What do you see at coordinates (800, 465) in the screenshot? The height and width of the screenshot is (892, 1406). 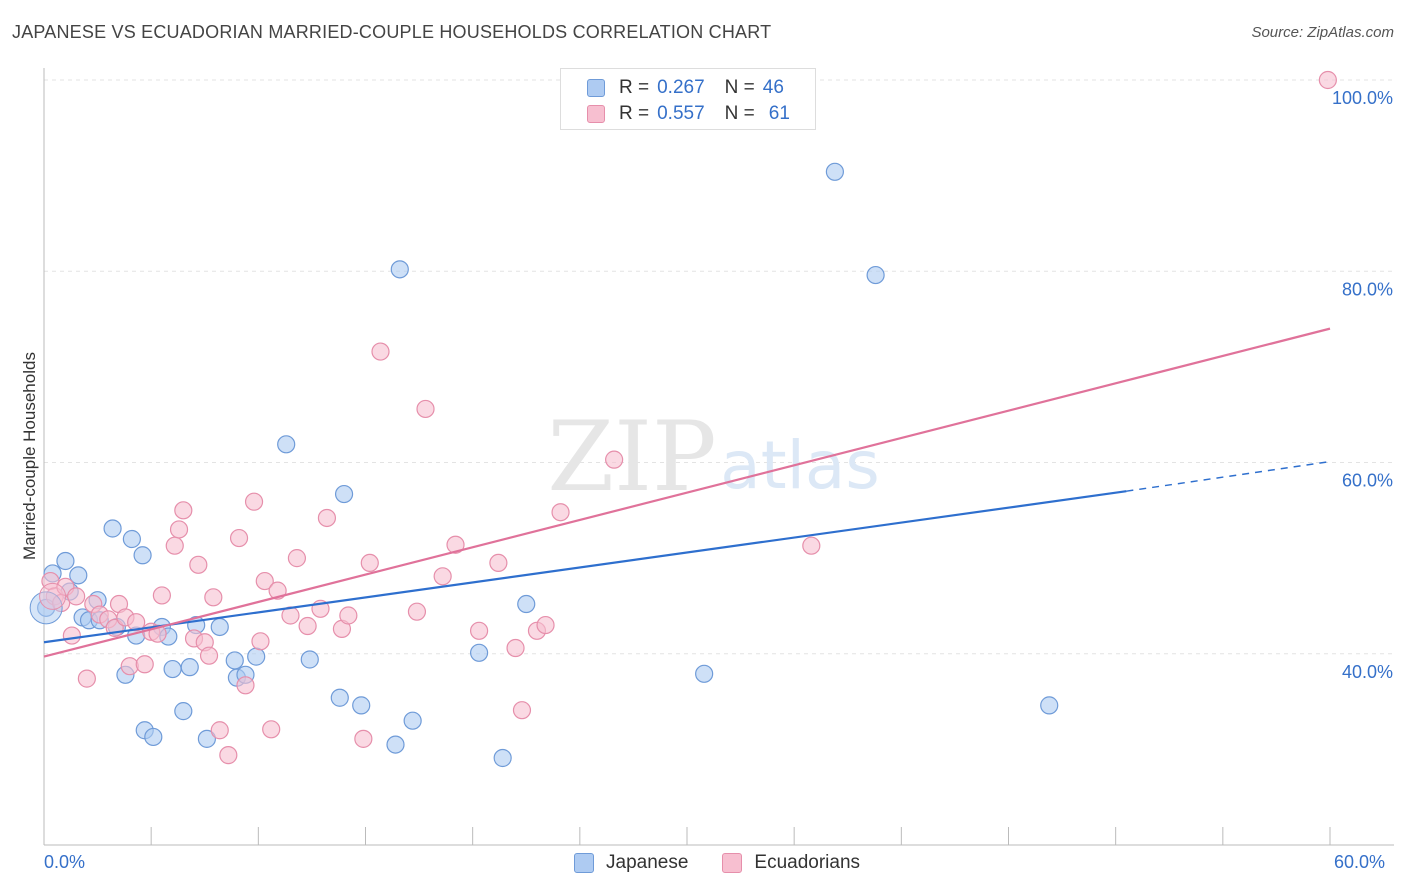 I see `watermark-atlas: atlas` at bounding box center [800, 465].